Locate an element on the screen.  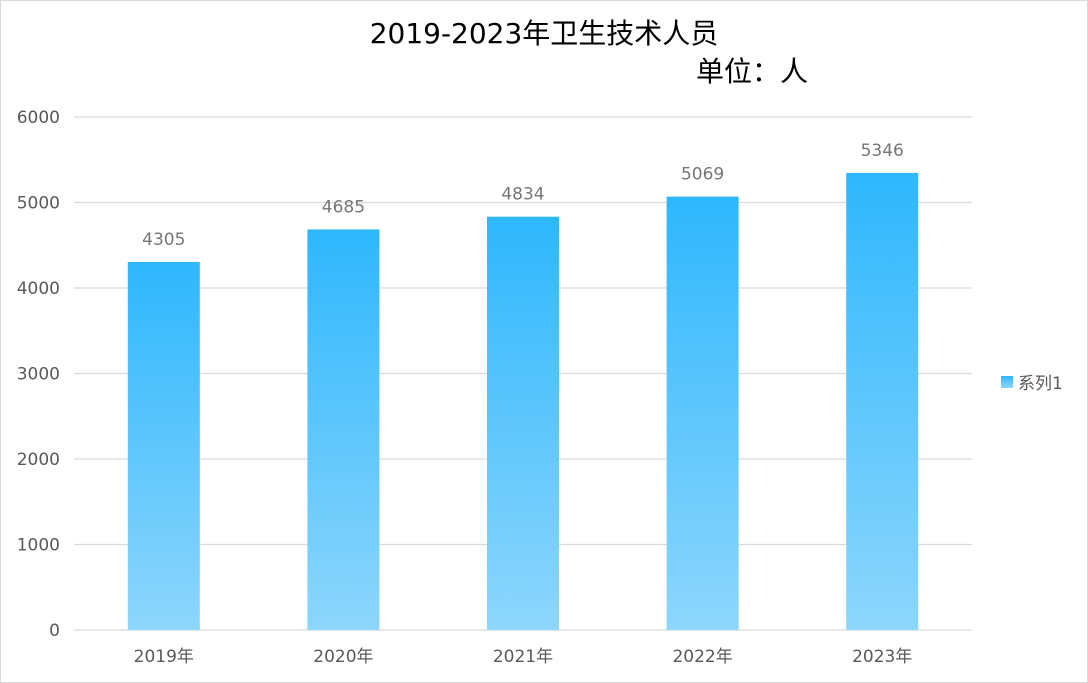
legend-label: 系列1 is located at coordinates (1040, 384).